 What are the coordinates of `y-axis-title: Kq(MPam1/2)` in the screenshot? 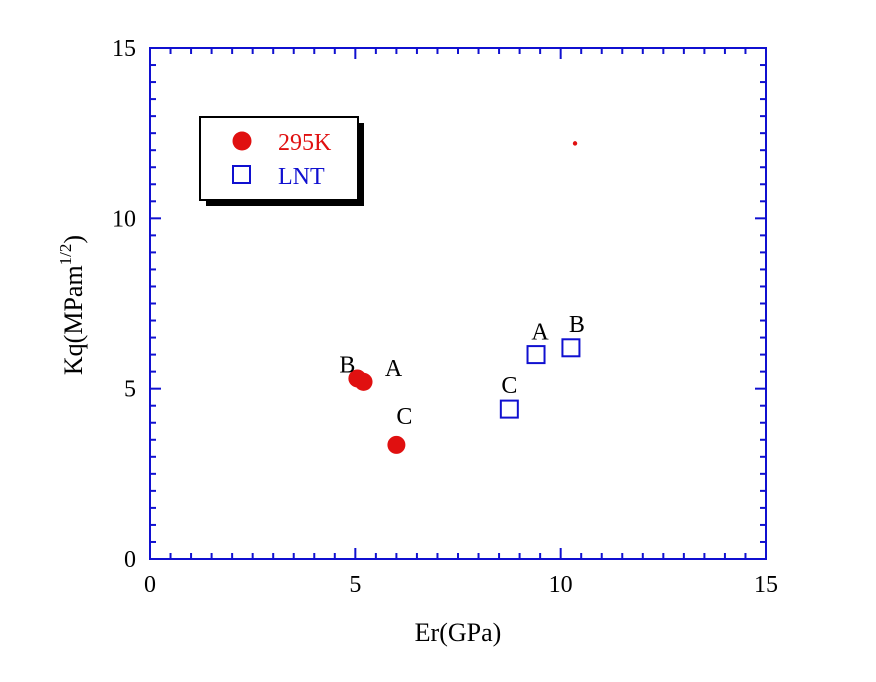 It's located at (72, 305).